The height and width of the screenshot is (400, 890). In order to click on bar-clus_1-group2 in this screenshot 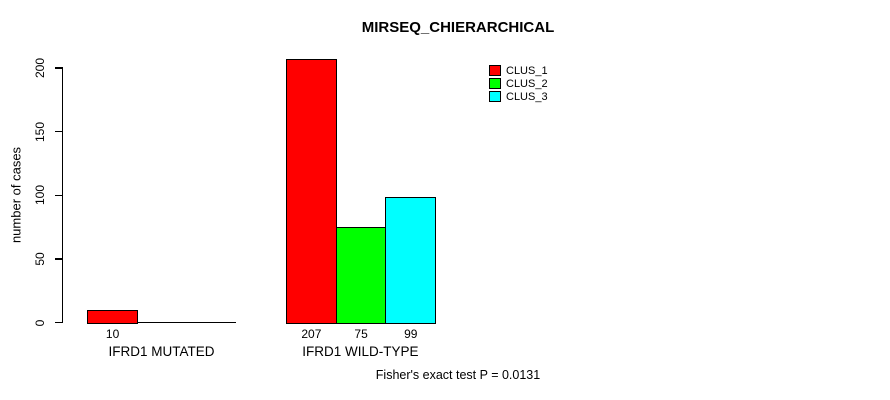, I will do `click(311, 191)`.